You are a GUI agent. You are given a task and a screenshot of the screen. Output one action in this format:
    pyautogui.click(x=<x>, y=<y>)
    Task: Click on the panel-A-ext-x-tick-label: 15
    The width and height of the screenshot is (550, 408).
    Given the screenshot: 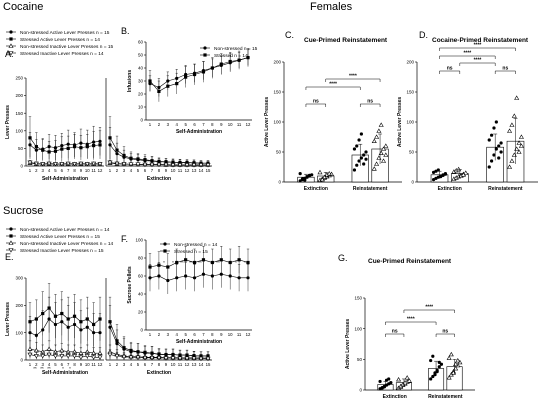 What is the action you would take?
    pyautogui.click(x=208, y=170)
    